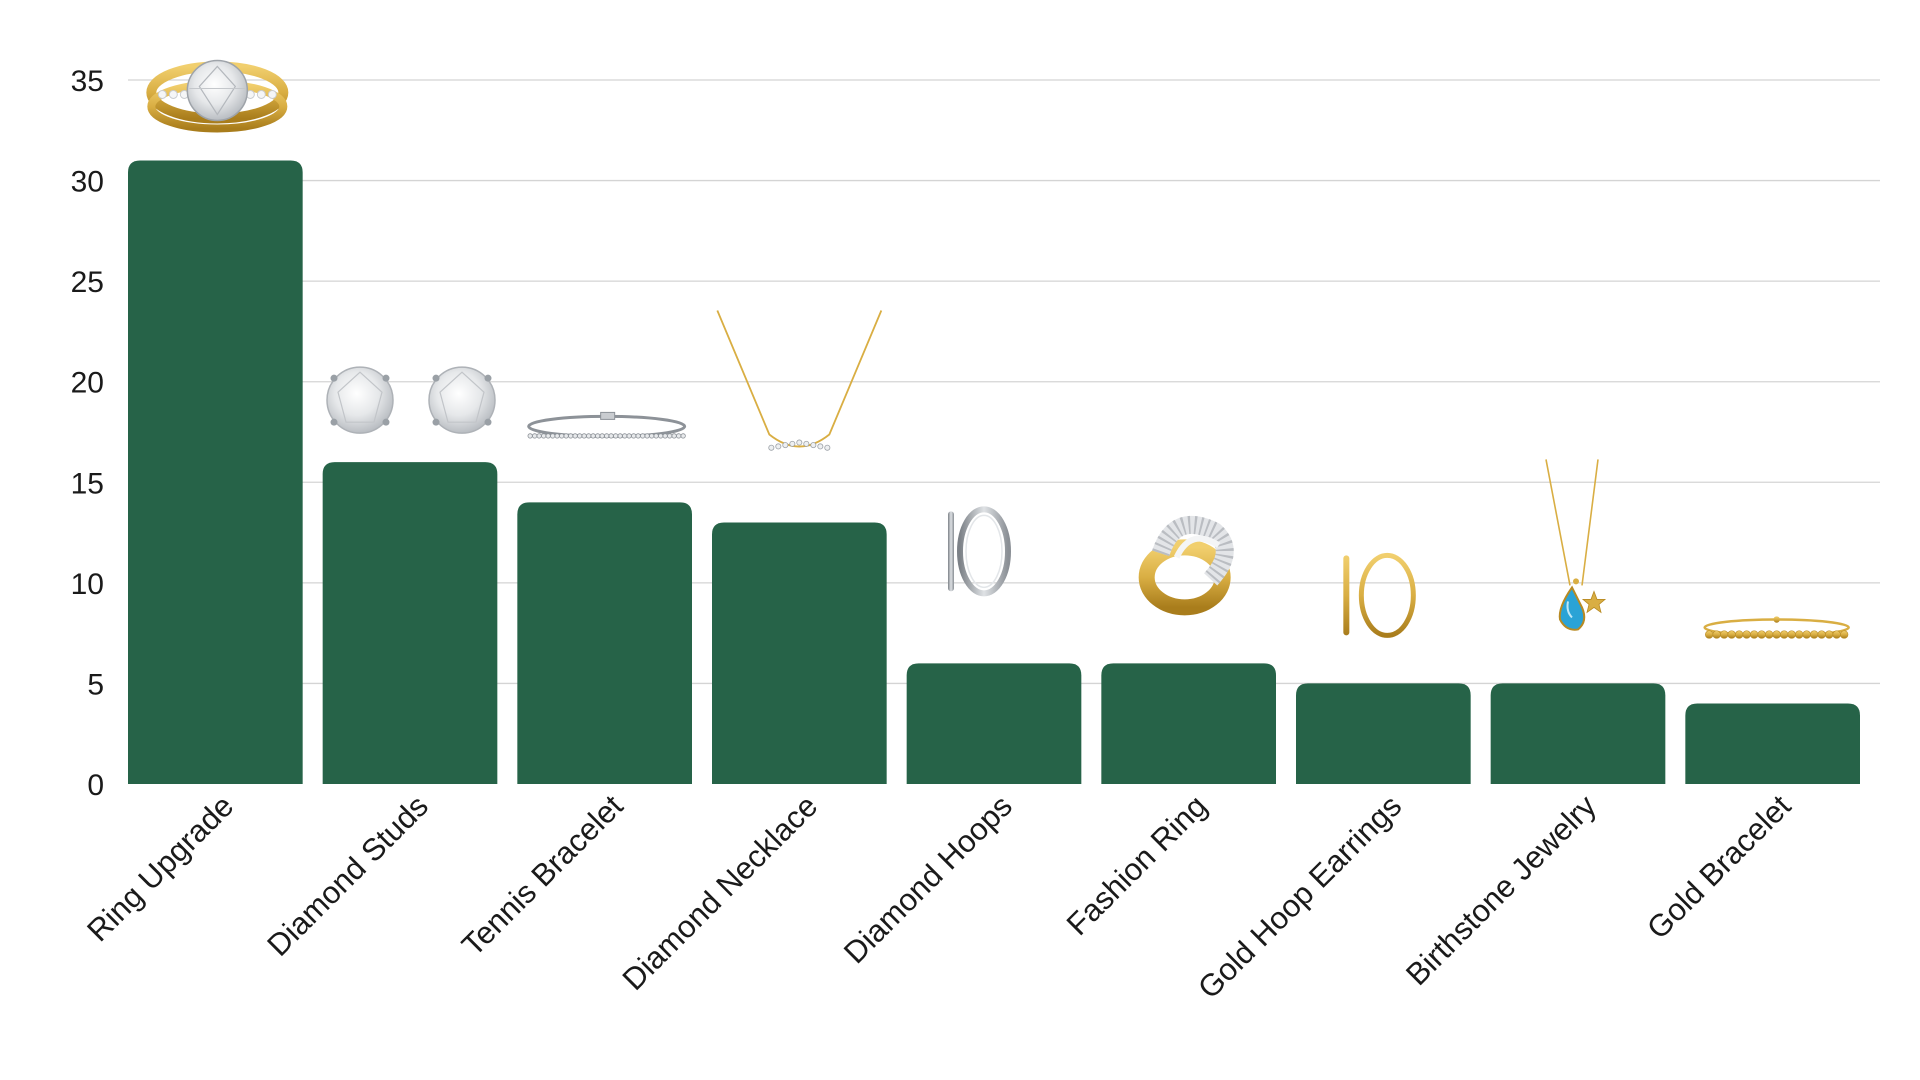 The image size is (1920, 1080). What do you see at coordinates (87, 282) in the screenshot?
I see `y-tick-label: 25` at bounding box center [87, 282].